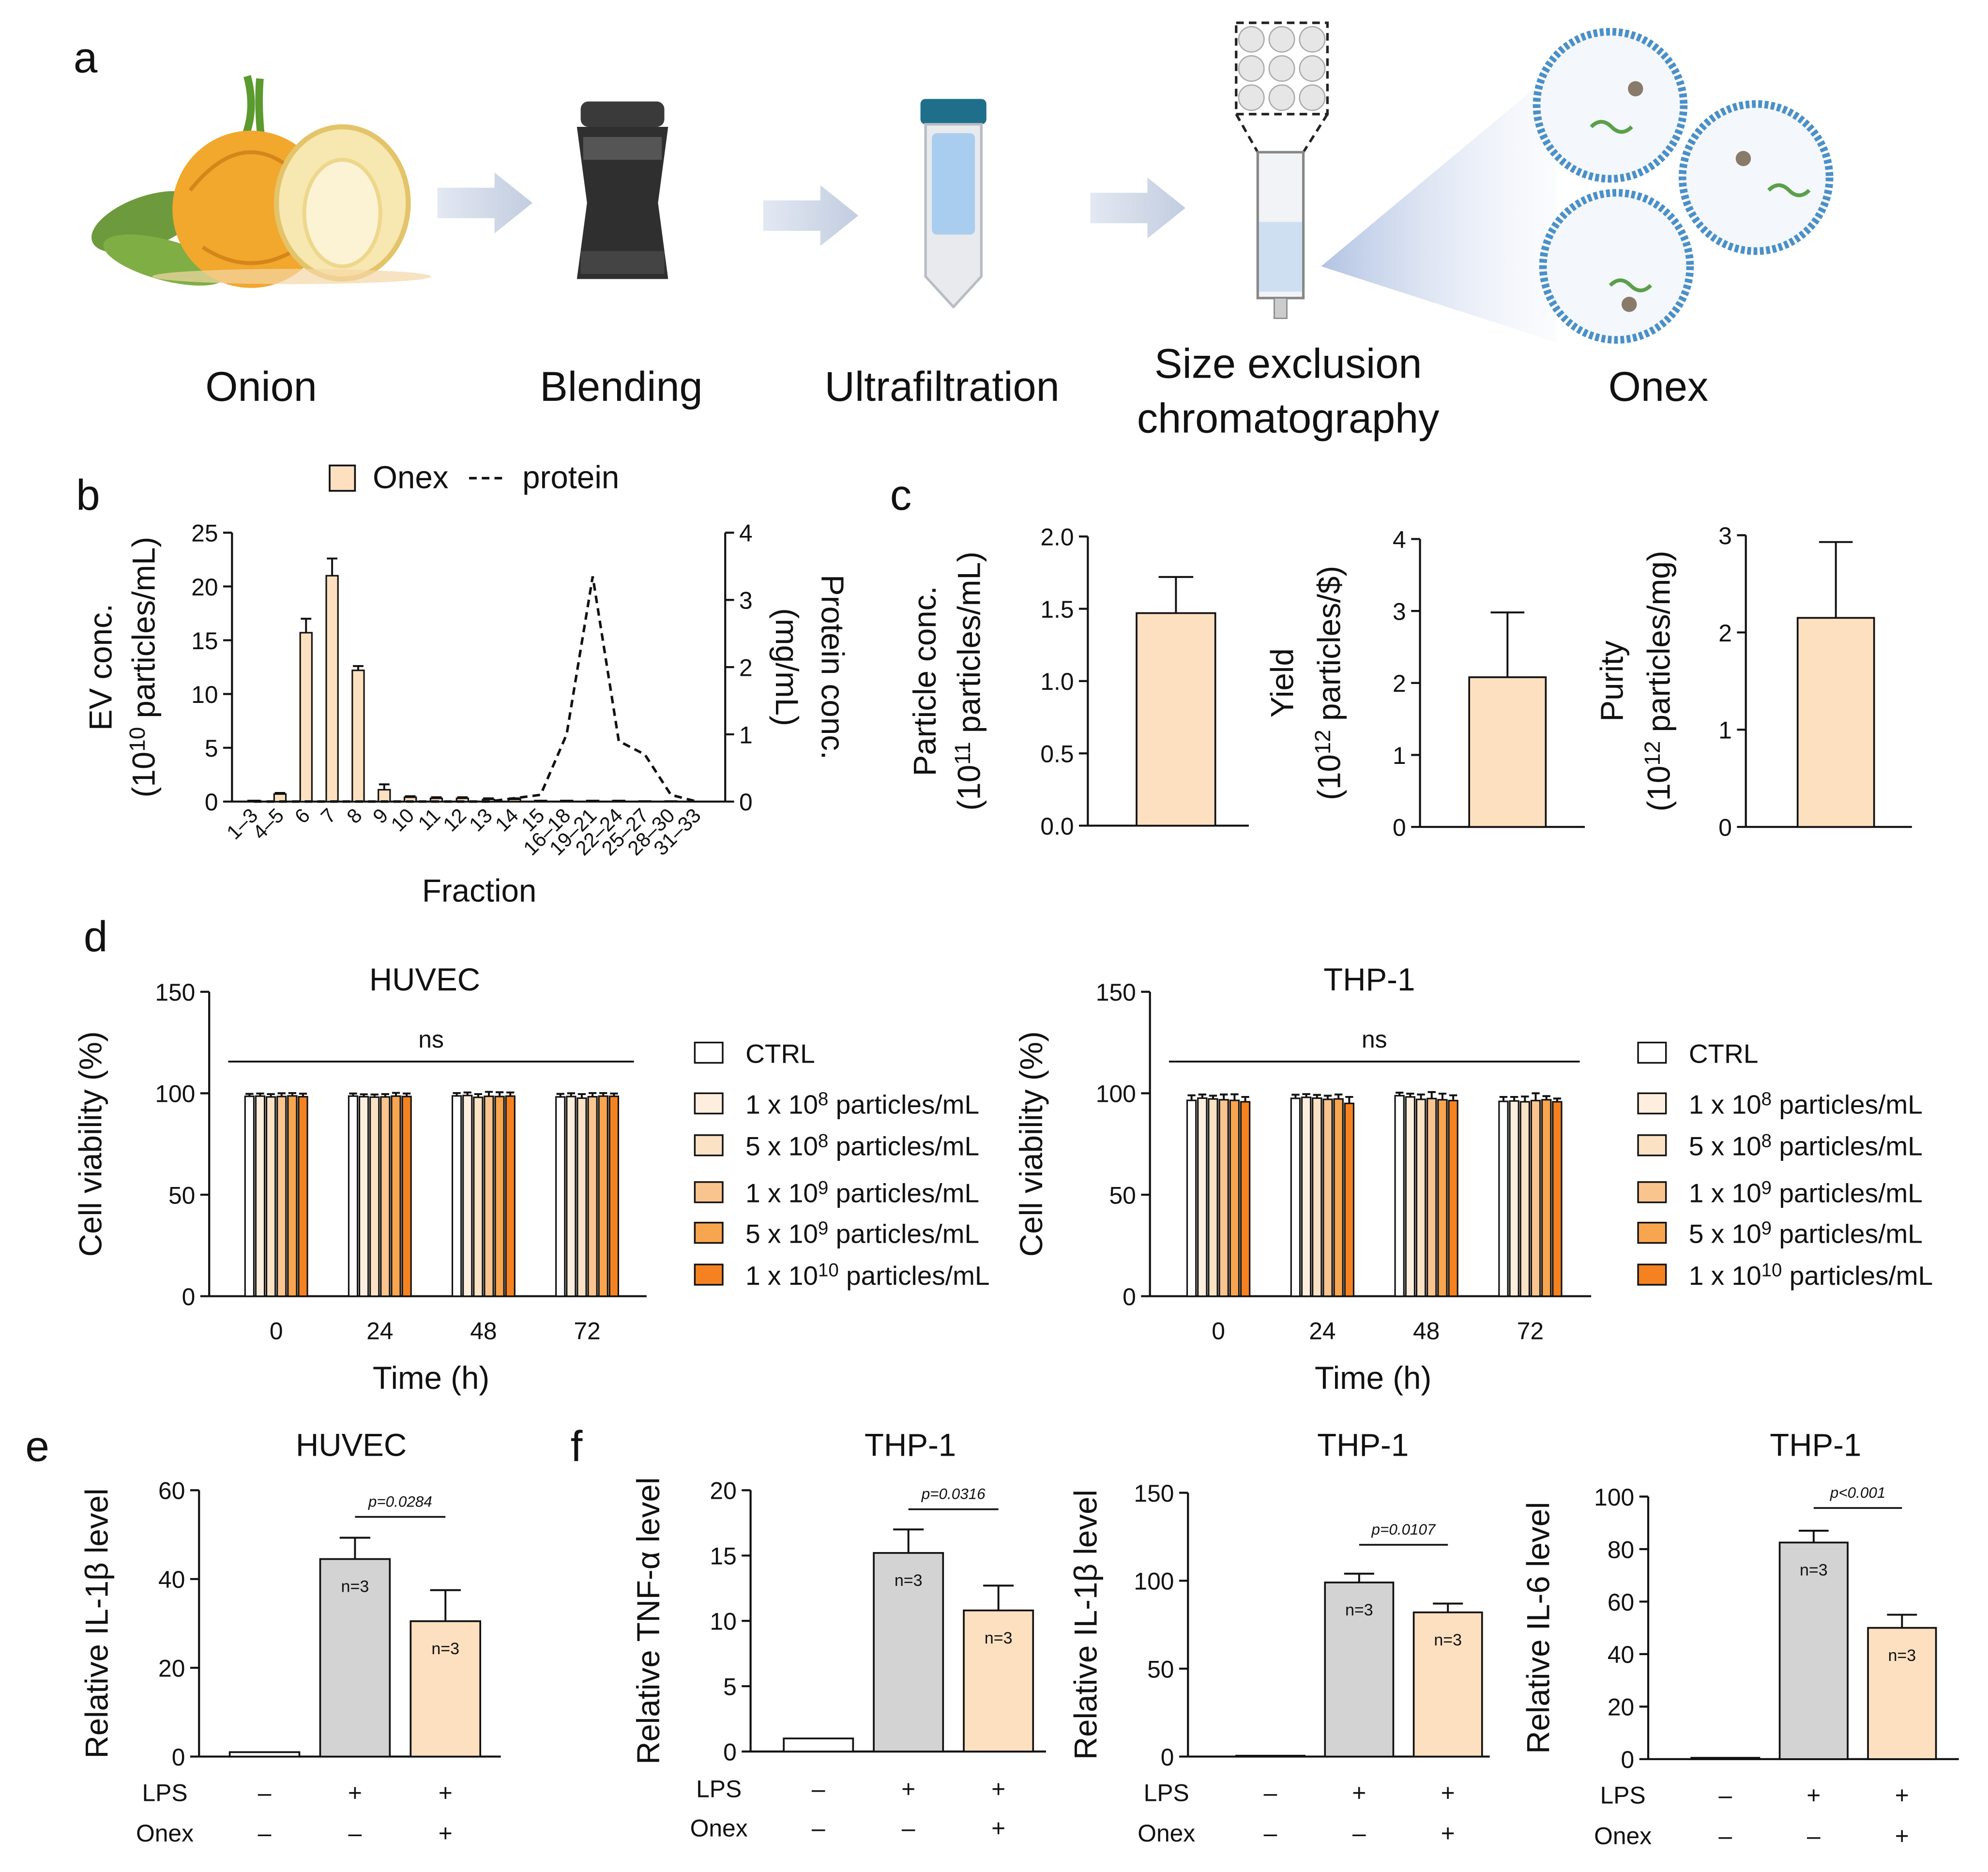 Image resolution: width=1988 pixels, height=1872 pixels. I want to click on chart: 0 20 40 60 HUVEC n=3 n=3 p=0.0284 LPS – + + Onex – – +, so click(318, 1637).